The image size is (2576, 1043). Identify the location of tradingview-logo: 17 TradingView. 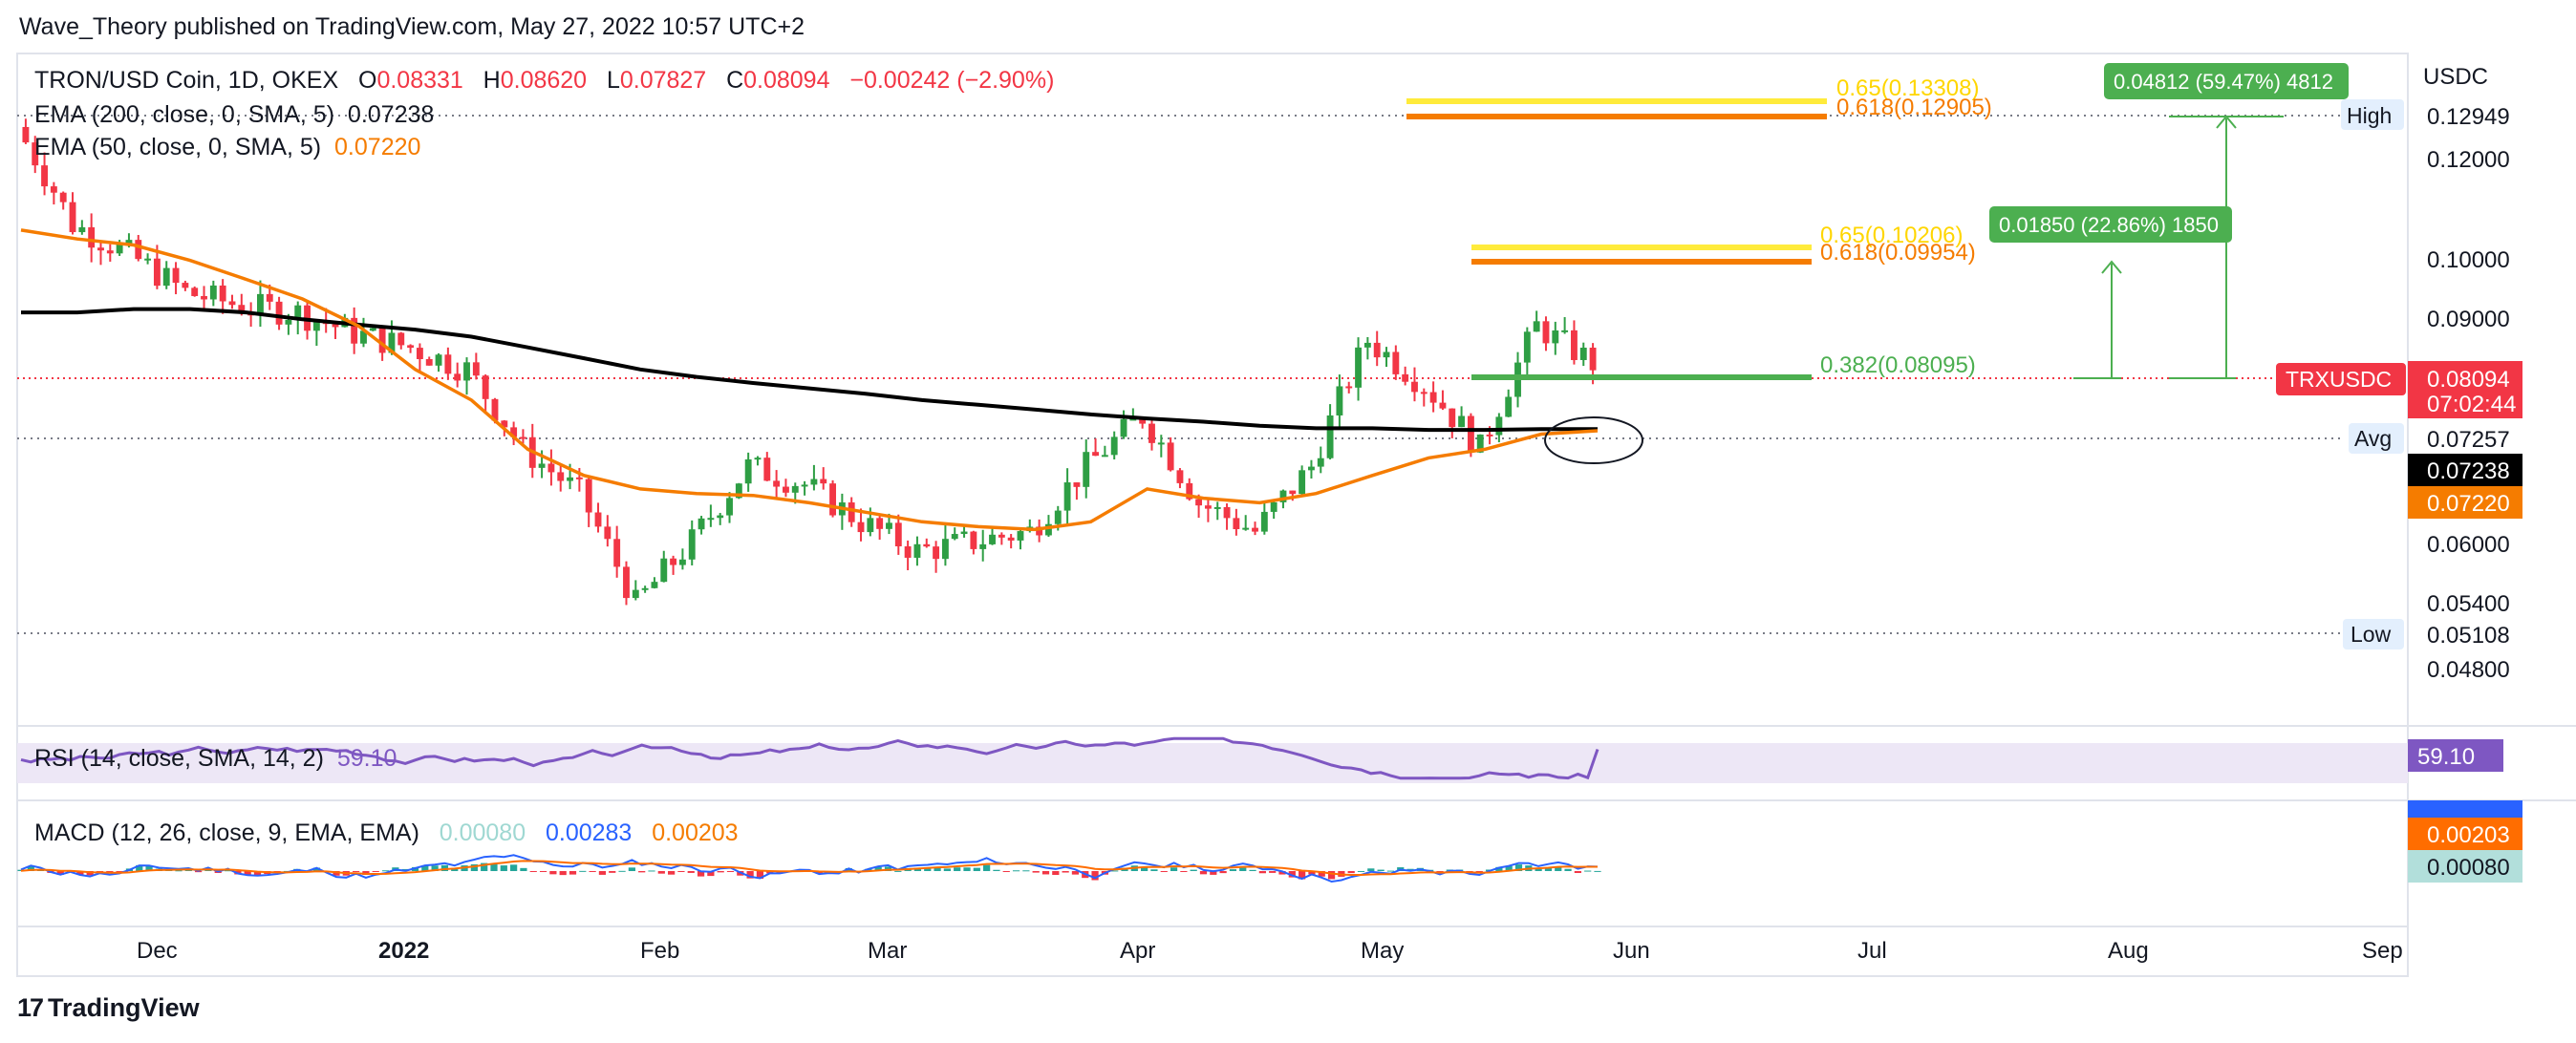
(108, 1008).